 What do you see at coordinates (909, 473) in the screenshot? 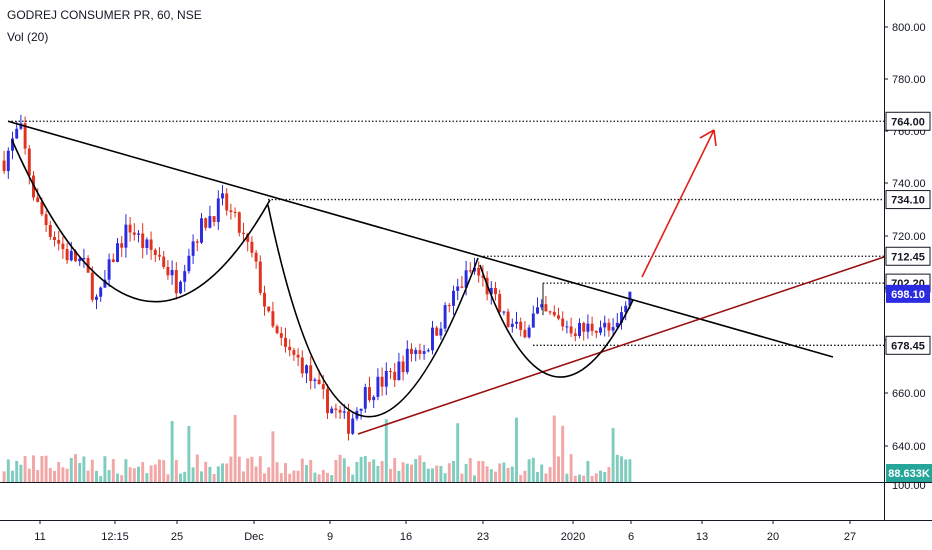
I see `volume-badge: 88.633K` at bounding box center [909, 473].